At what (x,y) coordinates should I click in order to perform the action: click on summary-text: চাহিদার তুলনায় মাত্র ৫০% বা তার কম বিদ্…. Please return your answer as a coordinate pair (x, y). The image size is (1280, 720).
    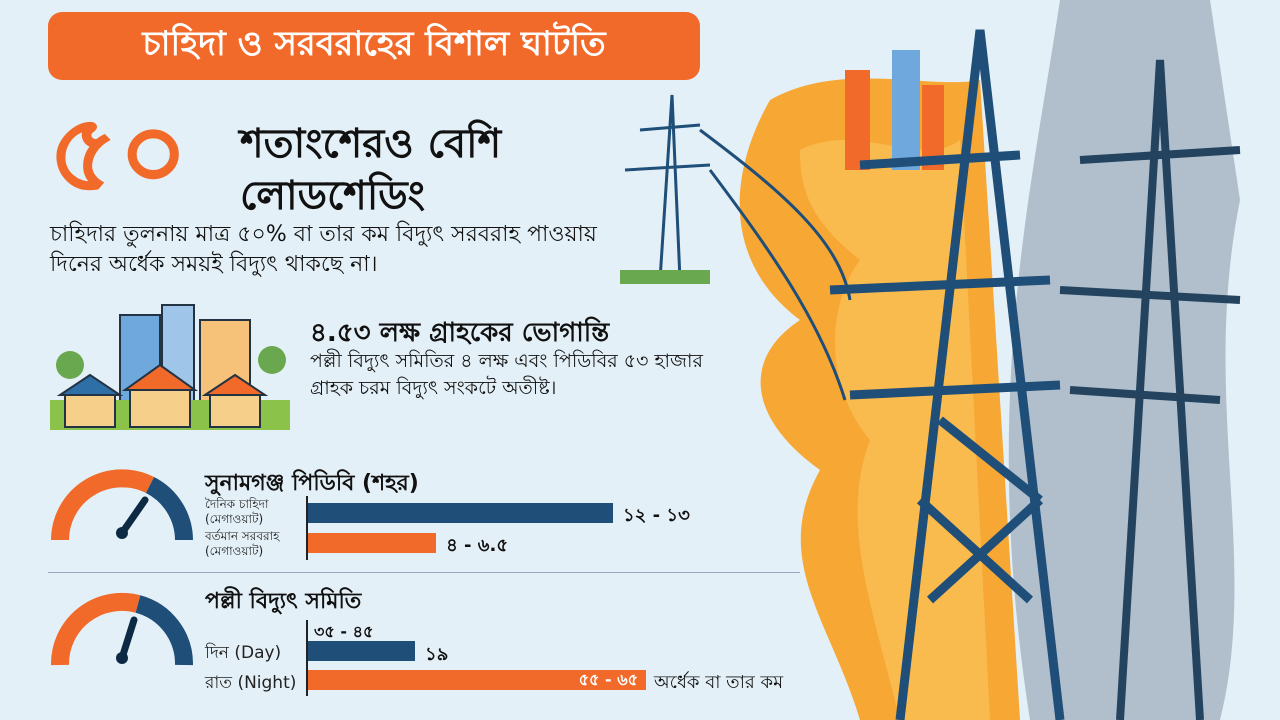
    Looking at the image, I should click on (323, 249).